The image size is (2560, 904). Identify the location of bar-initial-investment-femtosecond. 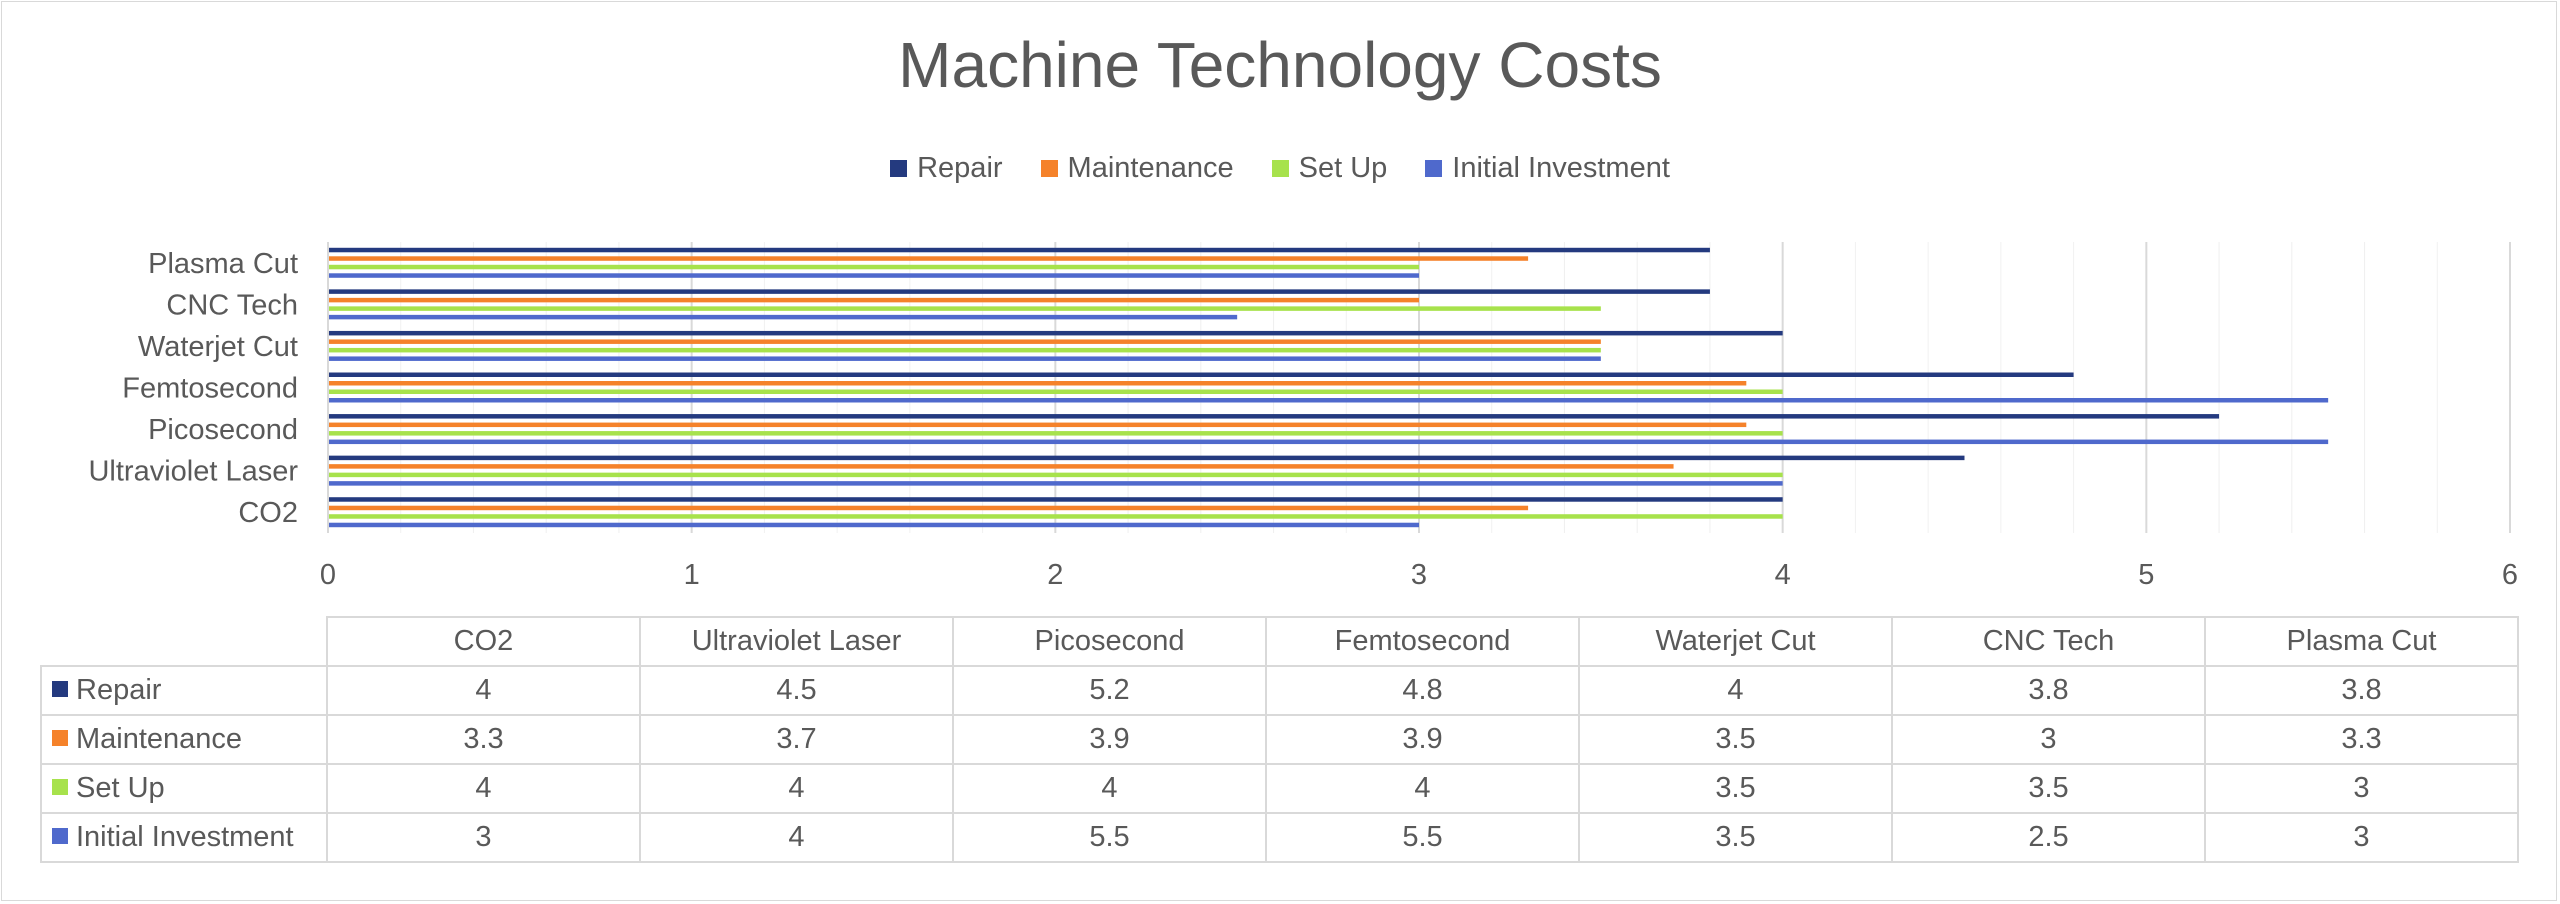
(1329, 400).